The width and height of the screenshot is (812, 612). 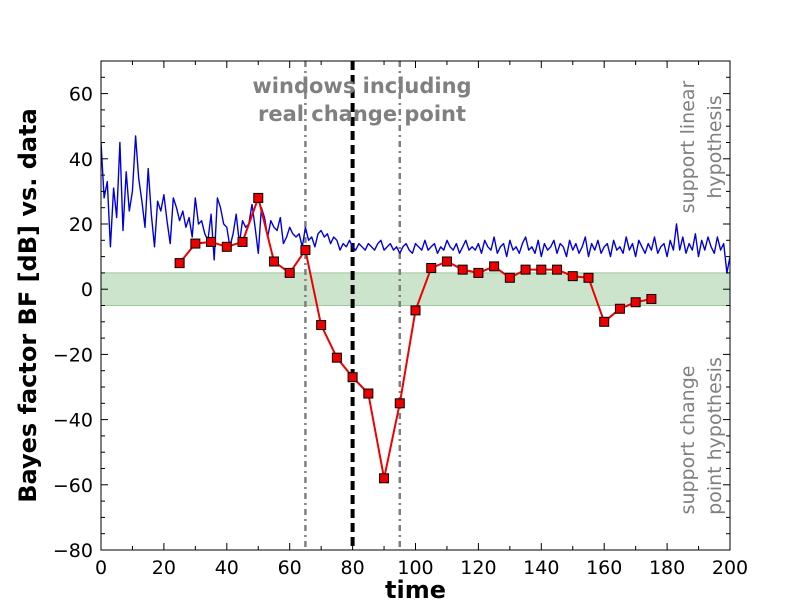 I want to click on x-tick-label: 160, so click(x=604, y=568).